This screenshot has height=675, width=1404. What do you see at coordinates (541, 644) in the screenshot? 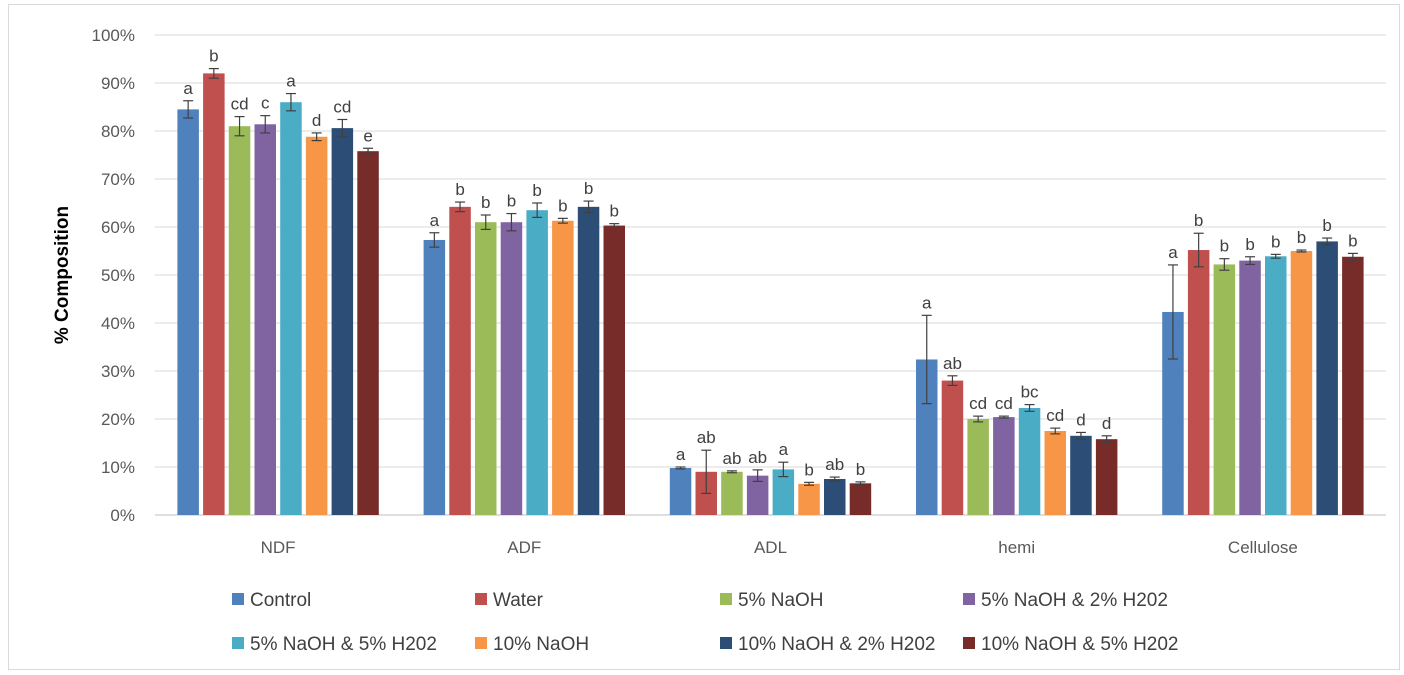
I see `legend-label: 10% NaOH` at bounding box center [541, 644].